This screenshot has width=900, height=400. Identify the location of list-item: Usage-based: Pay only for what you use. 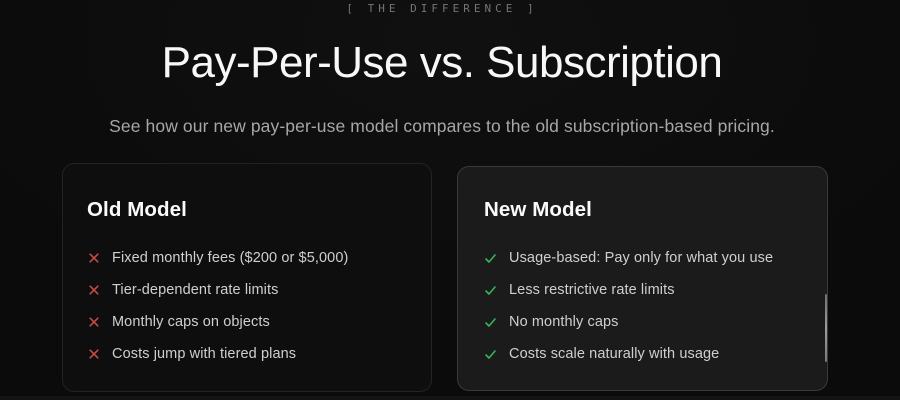
(642, 258).